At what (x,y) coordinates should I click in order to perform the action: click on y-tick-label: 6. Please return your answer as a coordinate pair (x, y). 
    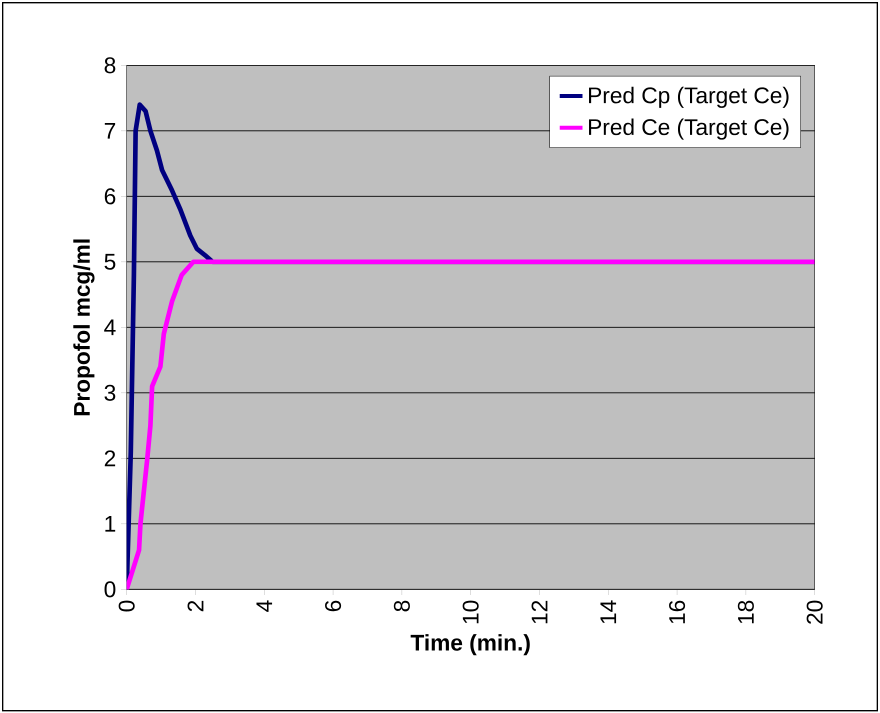
    Looking at the image, I should click on (110, 196).